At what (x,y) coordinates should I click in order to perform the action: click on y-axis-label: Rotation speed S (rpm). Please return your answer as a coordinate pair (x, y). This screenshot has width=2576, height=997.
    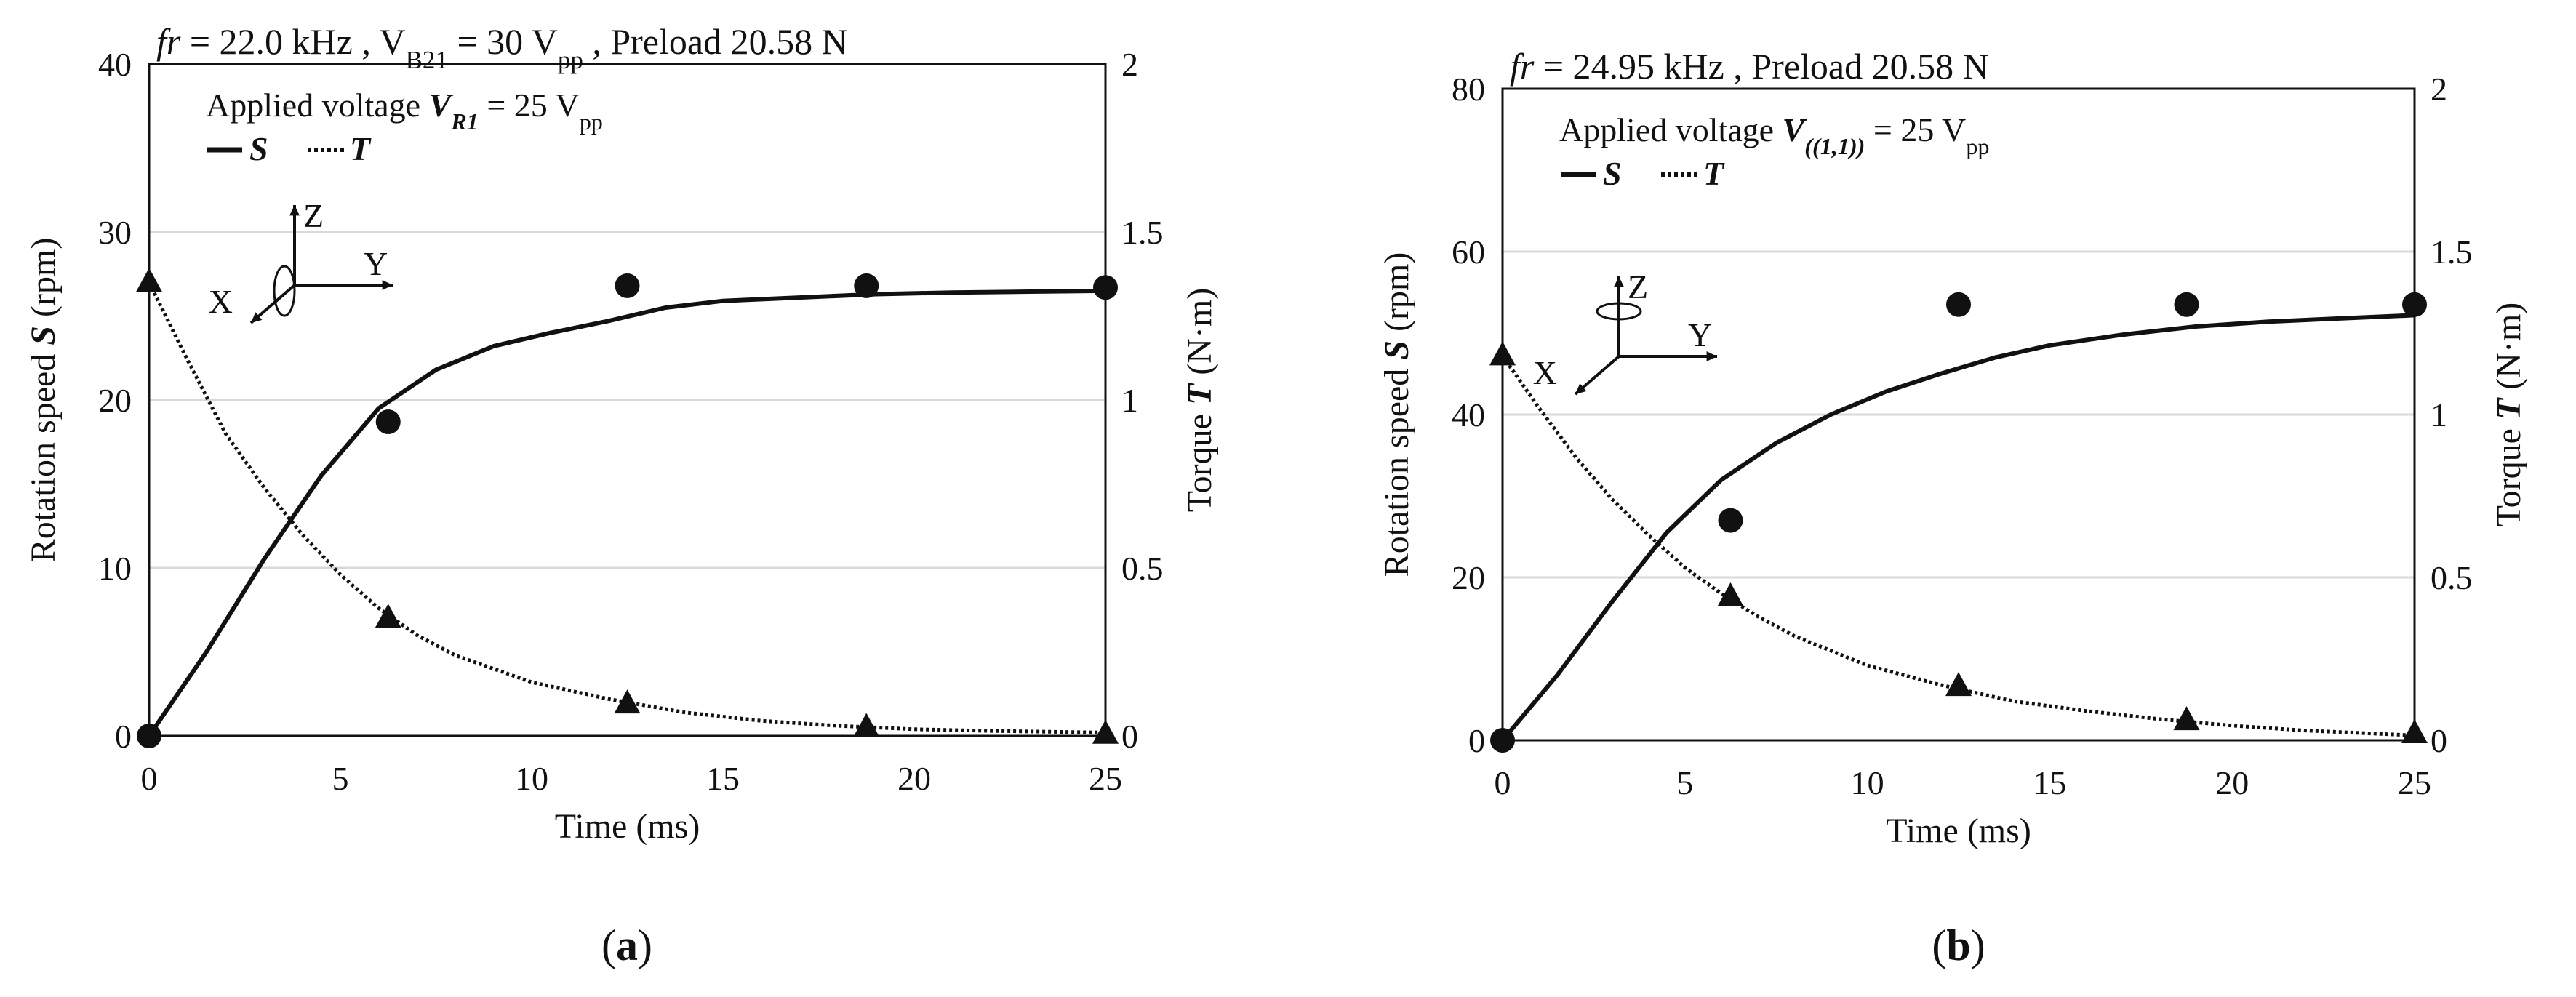
    Looking at the image, I should click on (43, 400).